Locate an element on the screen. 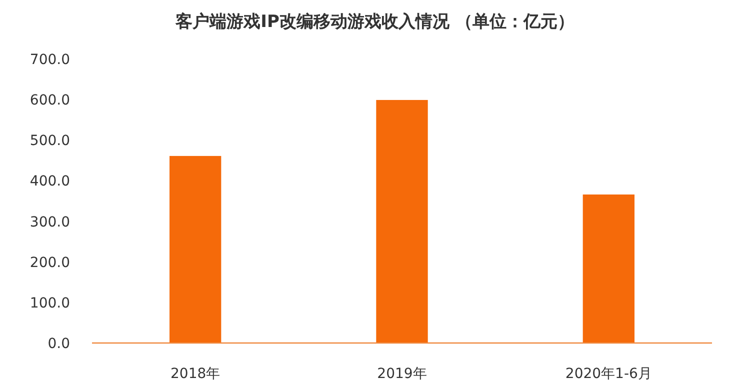 This screenshot has height=386, width=750. x-tick-label: 2018年 is located at coordinates (195, 374).